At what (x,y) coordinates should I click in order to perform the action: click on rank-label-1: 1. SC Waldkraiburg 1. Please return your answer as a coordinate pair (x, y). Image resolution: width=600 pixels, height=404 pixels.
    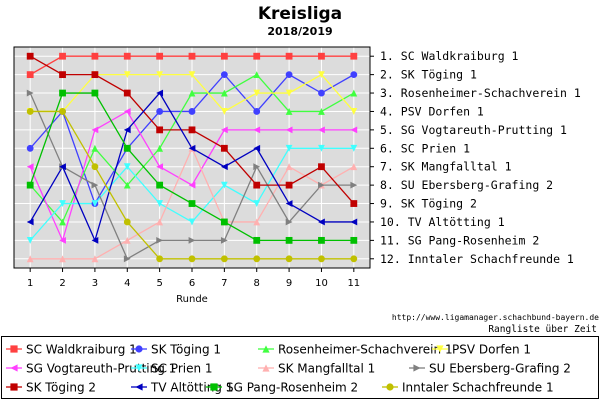
    Looking at the image, I should click on (449, 56).